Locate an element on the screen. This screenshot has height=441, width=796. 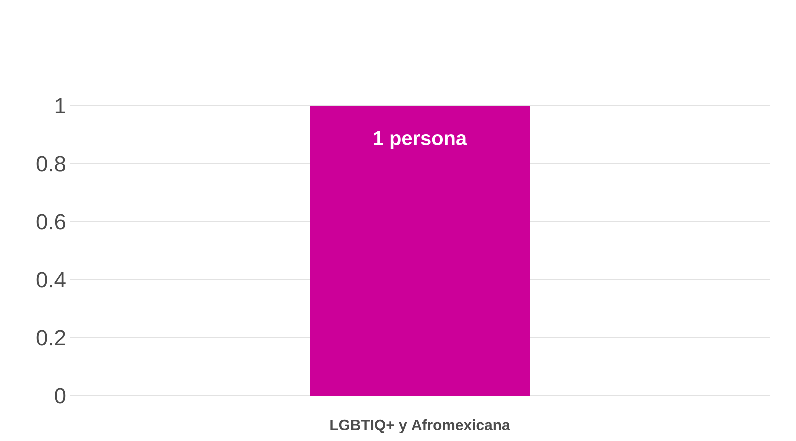
y-tick-label: 0.2 is located at coordinates (51, 338).